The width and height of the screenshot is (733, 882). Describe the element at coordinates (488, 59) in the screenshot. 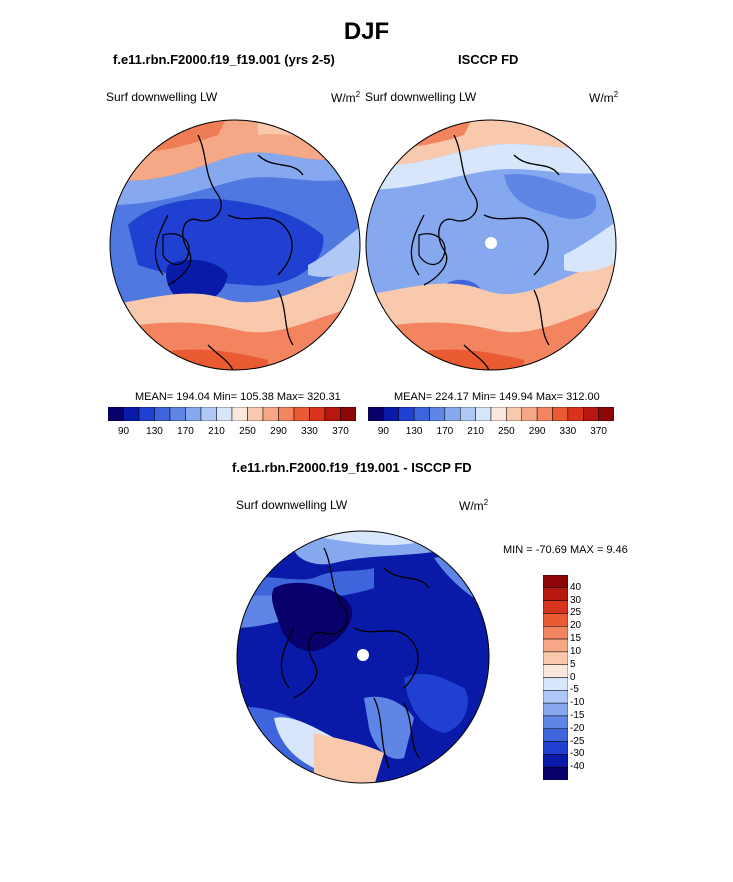

I see `panel-title-obs: ISCCP FD` at that location.